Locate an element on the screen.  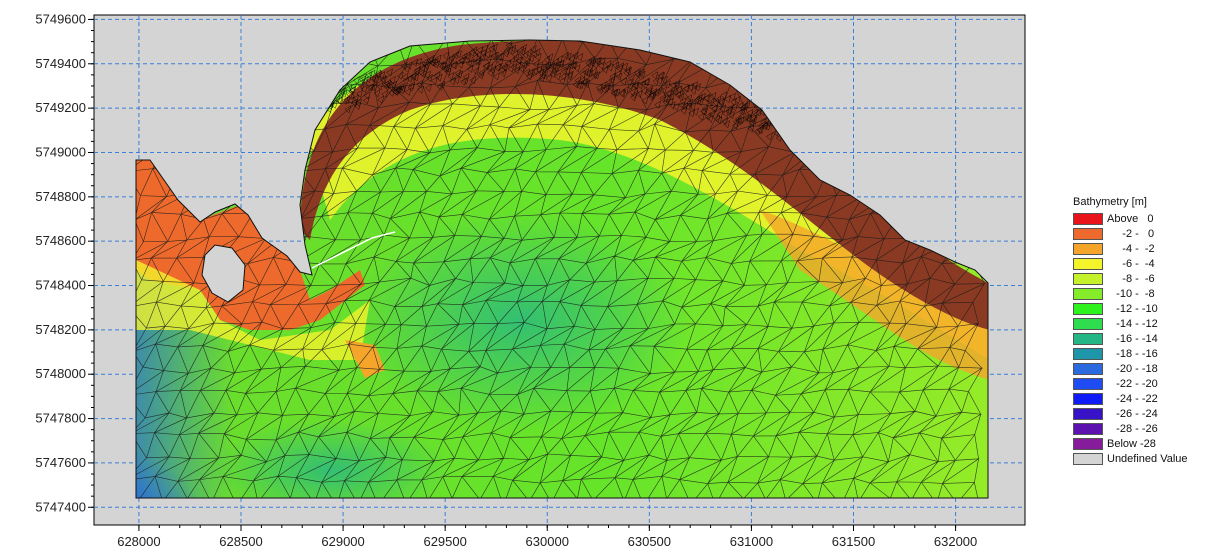
legend-item: -28 - -26 is located at coordinates (1148, 428).